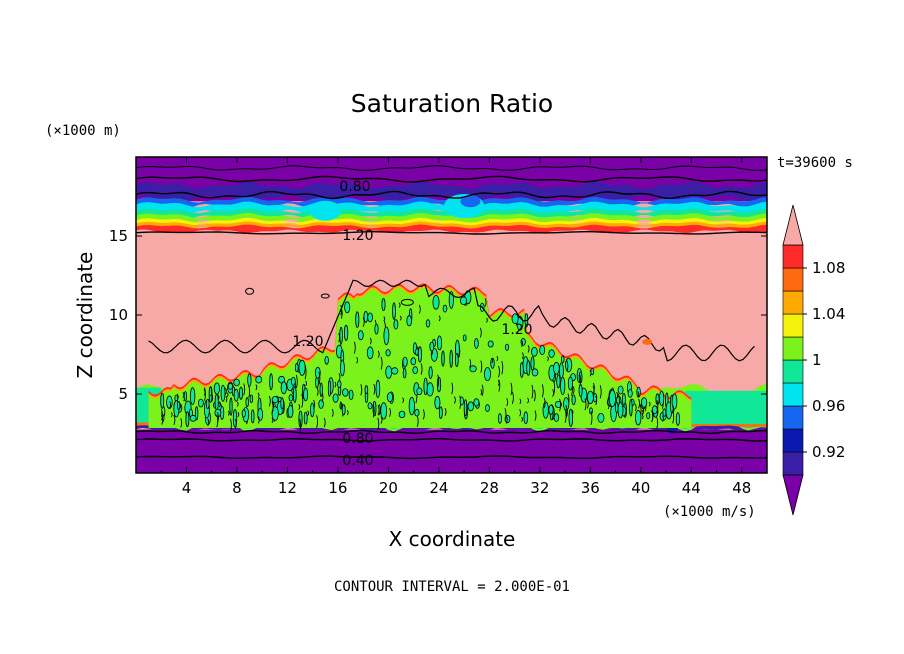 The height and width of the screenshot is (654, 904). Describe the element at coordinates (85, 315) in the screenshot. I see `y-axis-label: Z coordinate` at that location.